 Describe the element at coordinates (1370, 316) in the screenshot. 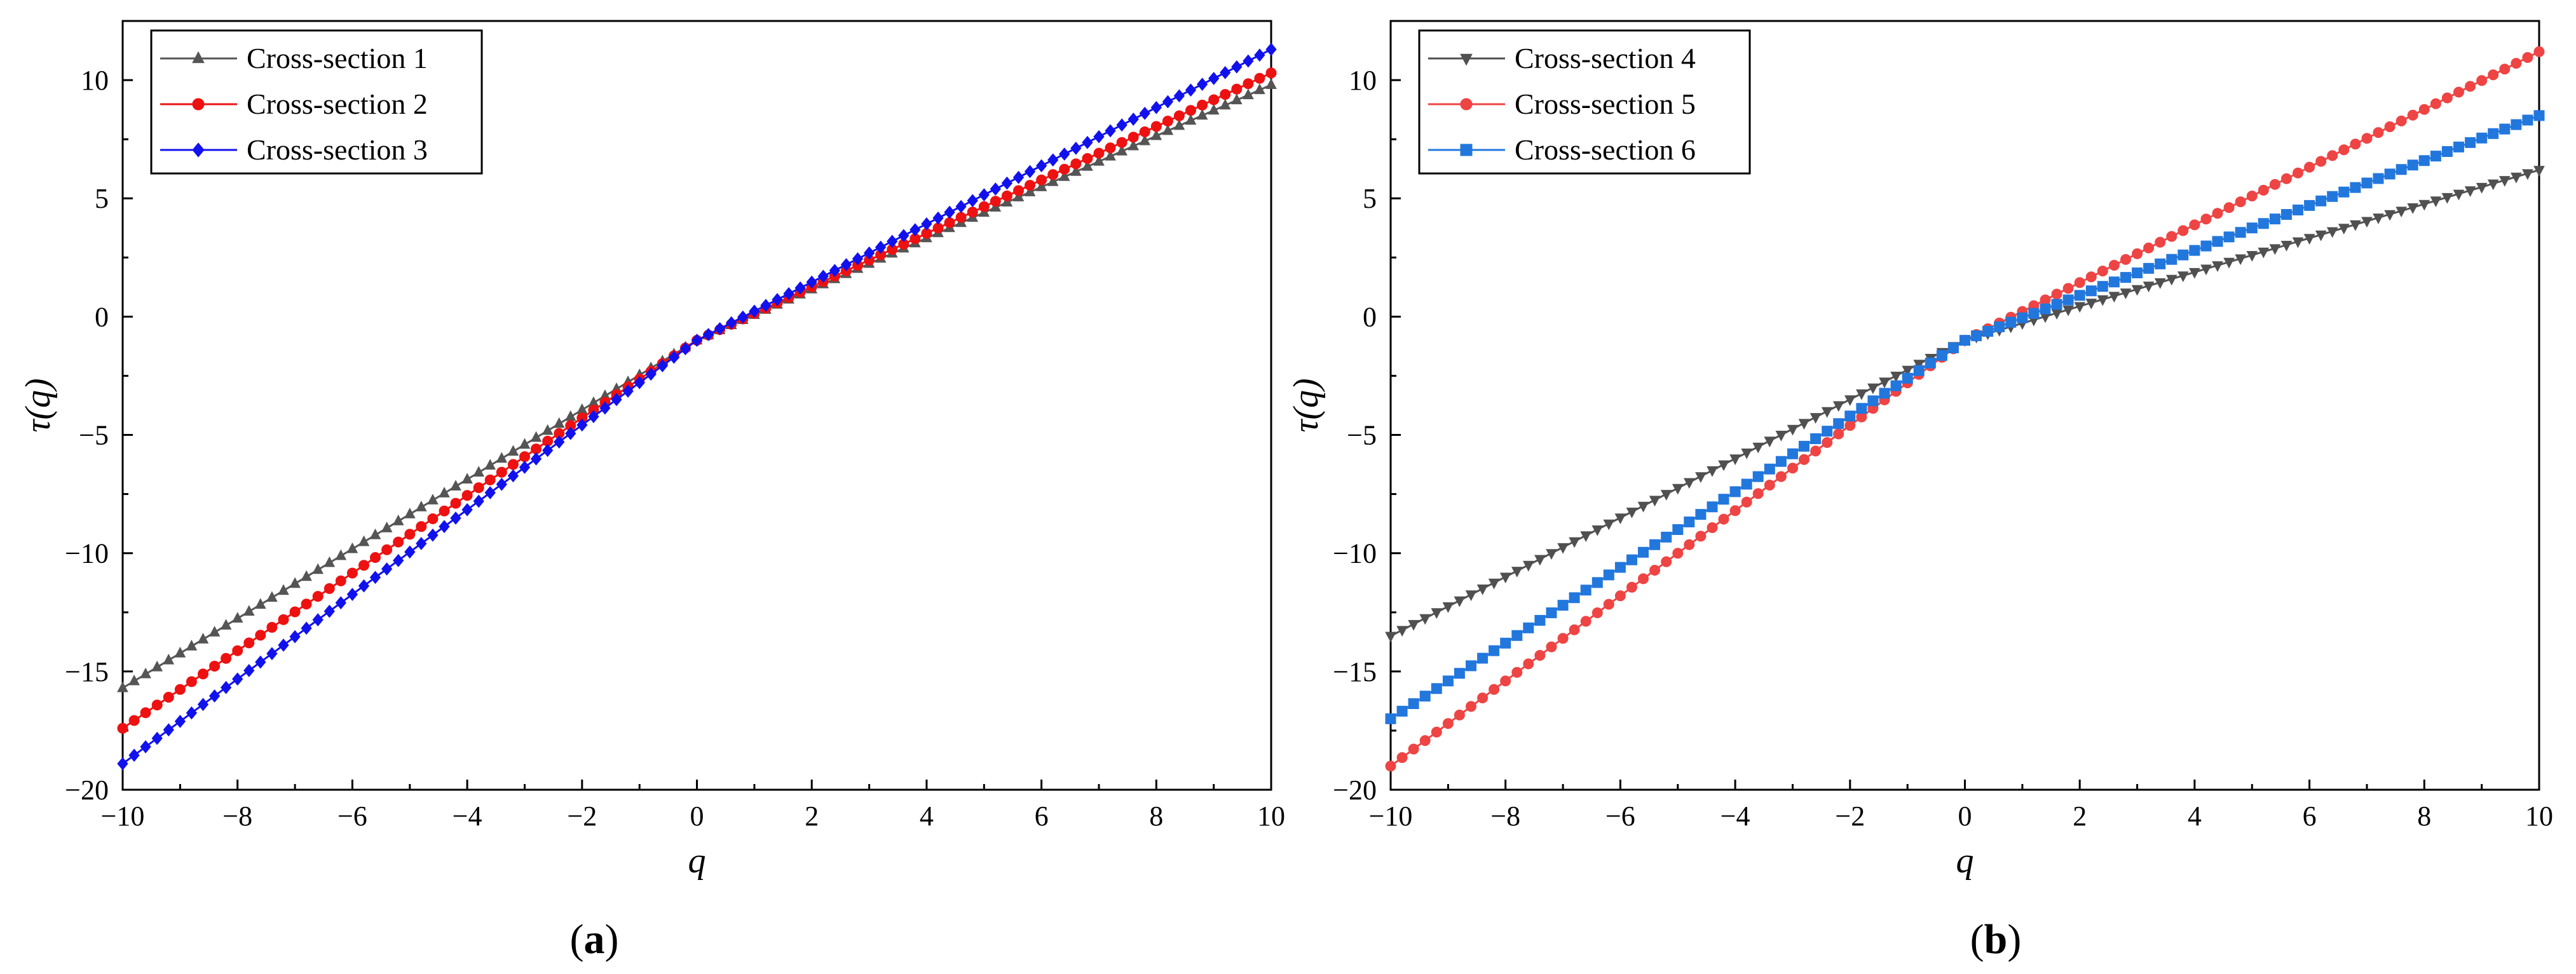

I see `y-tick-label: 0` at that location.